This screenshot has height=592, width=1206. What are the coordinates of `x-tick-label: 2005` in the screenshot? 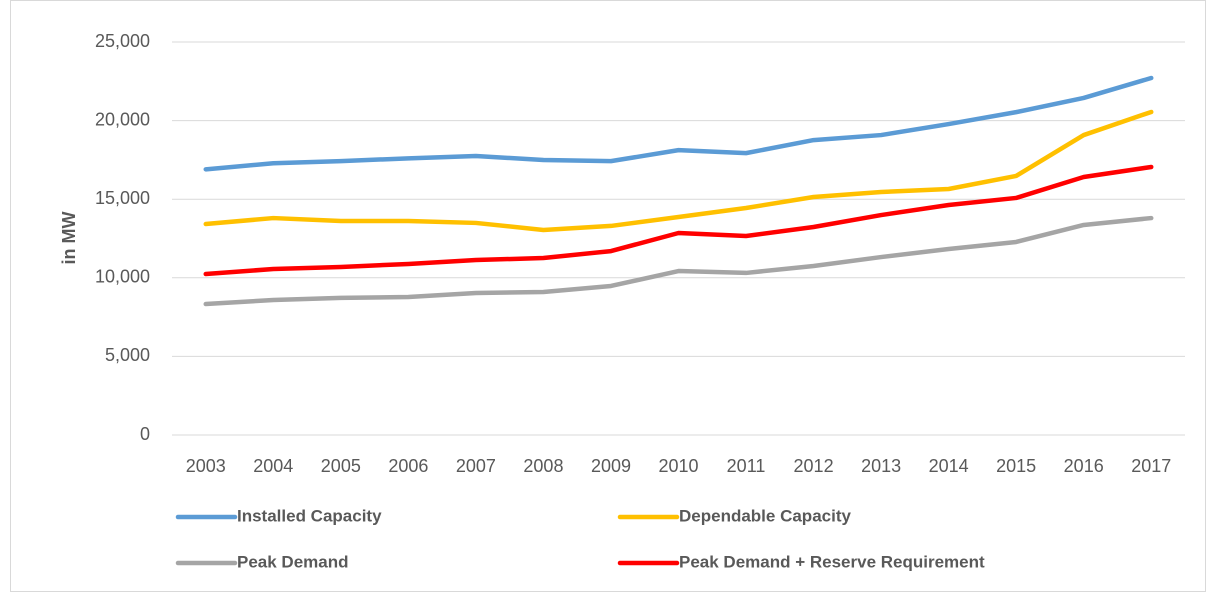 It's located at (341, 466).